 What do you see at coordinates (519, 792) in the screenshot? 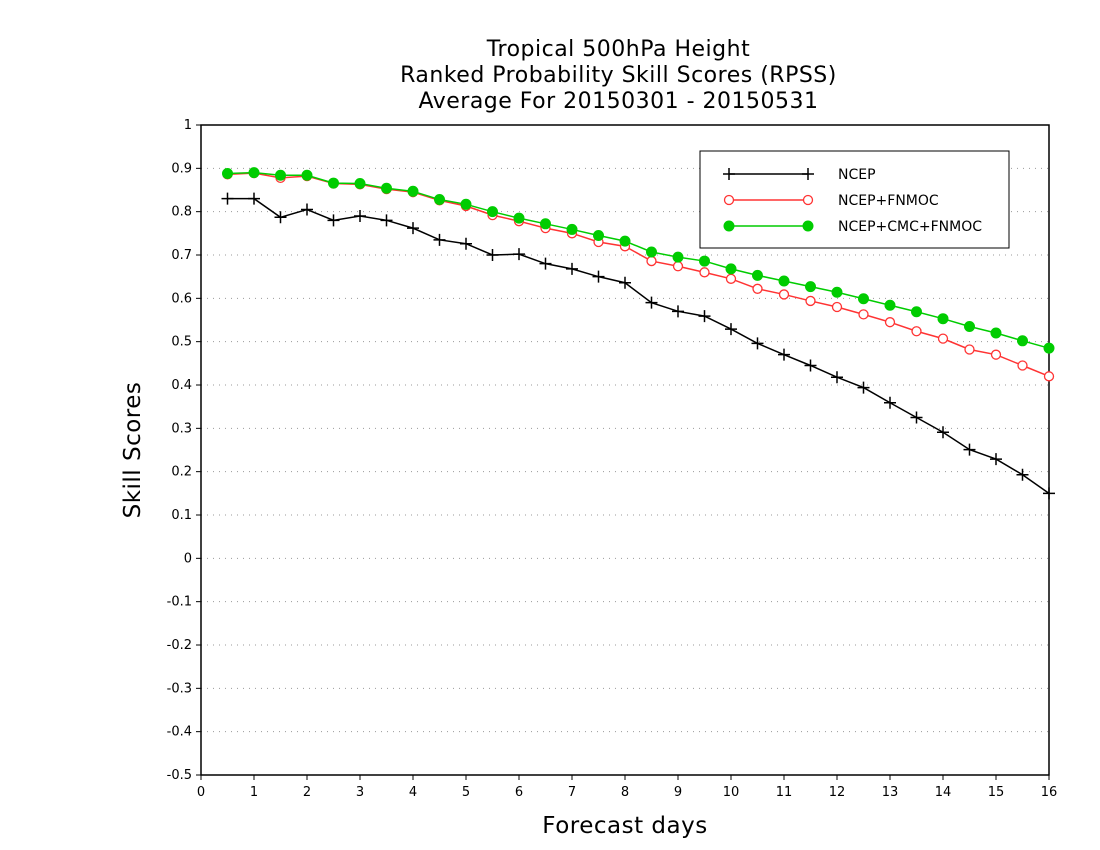
I see `x-tick-label: 6` at bounding box center [519, 792].